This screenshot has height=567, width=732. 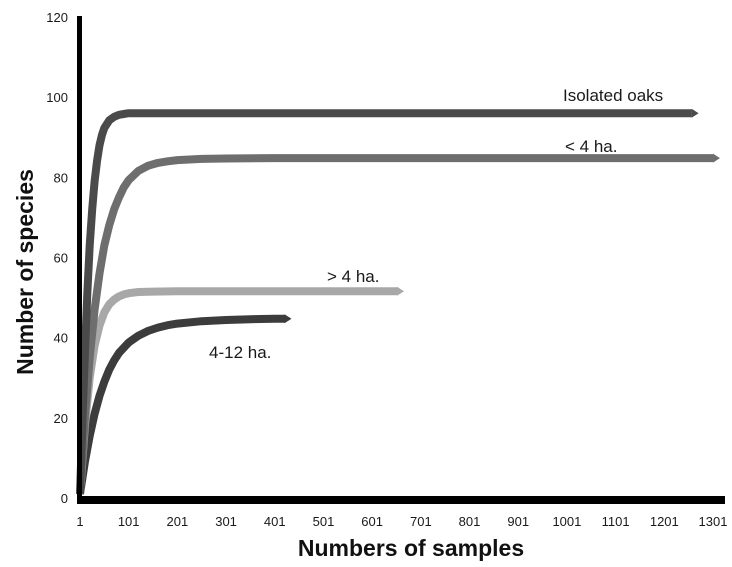 I want to click on x-tick-label: 1201, so click(x=664, y=521).